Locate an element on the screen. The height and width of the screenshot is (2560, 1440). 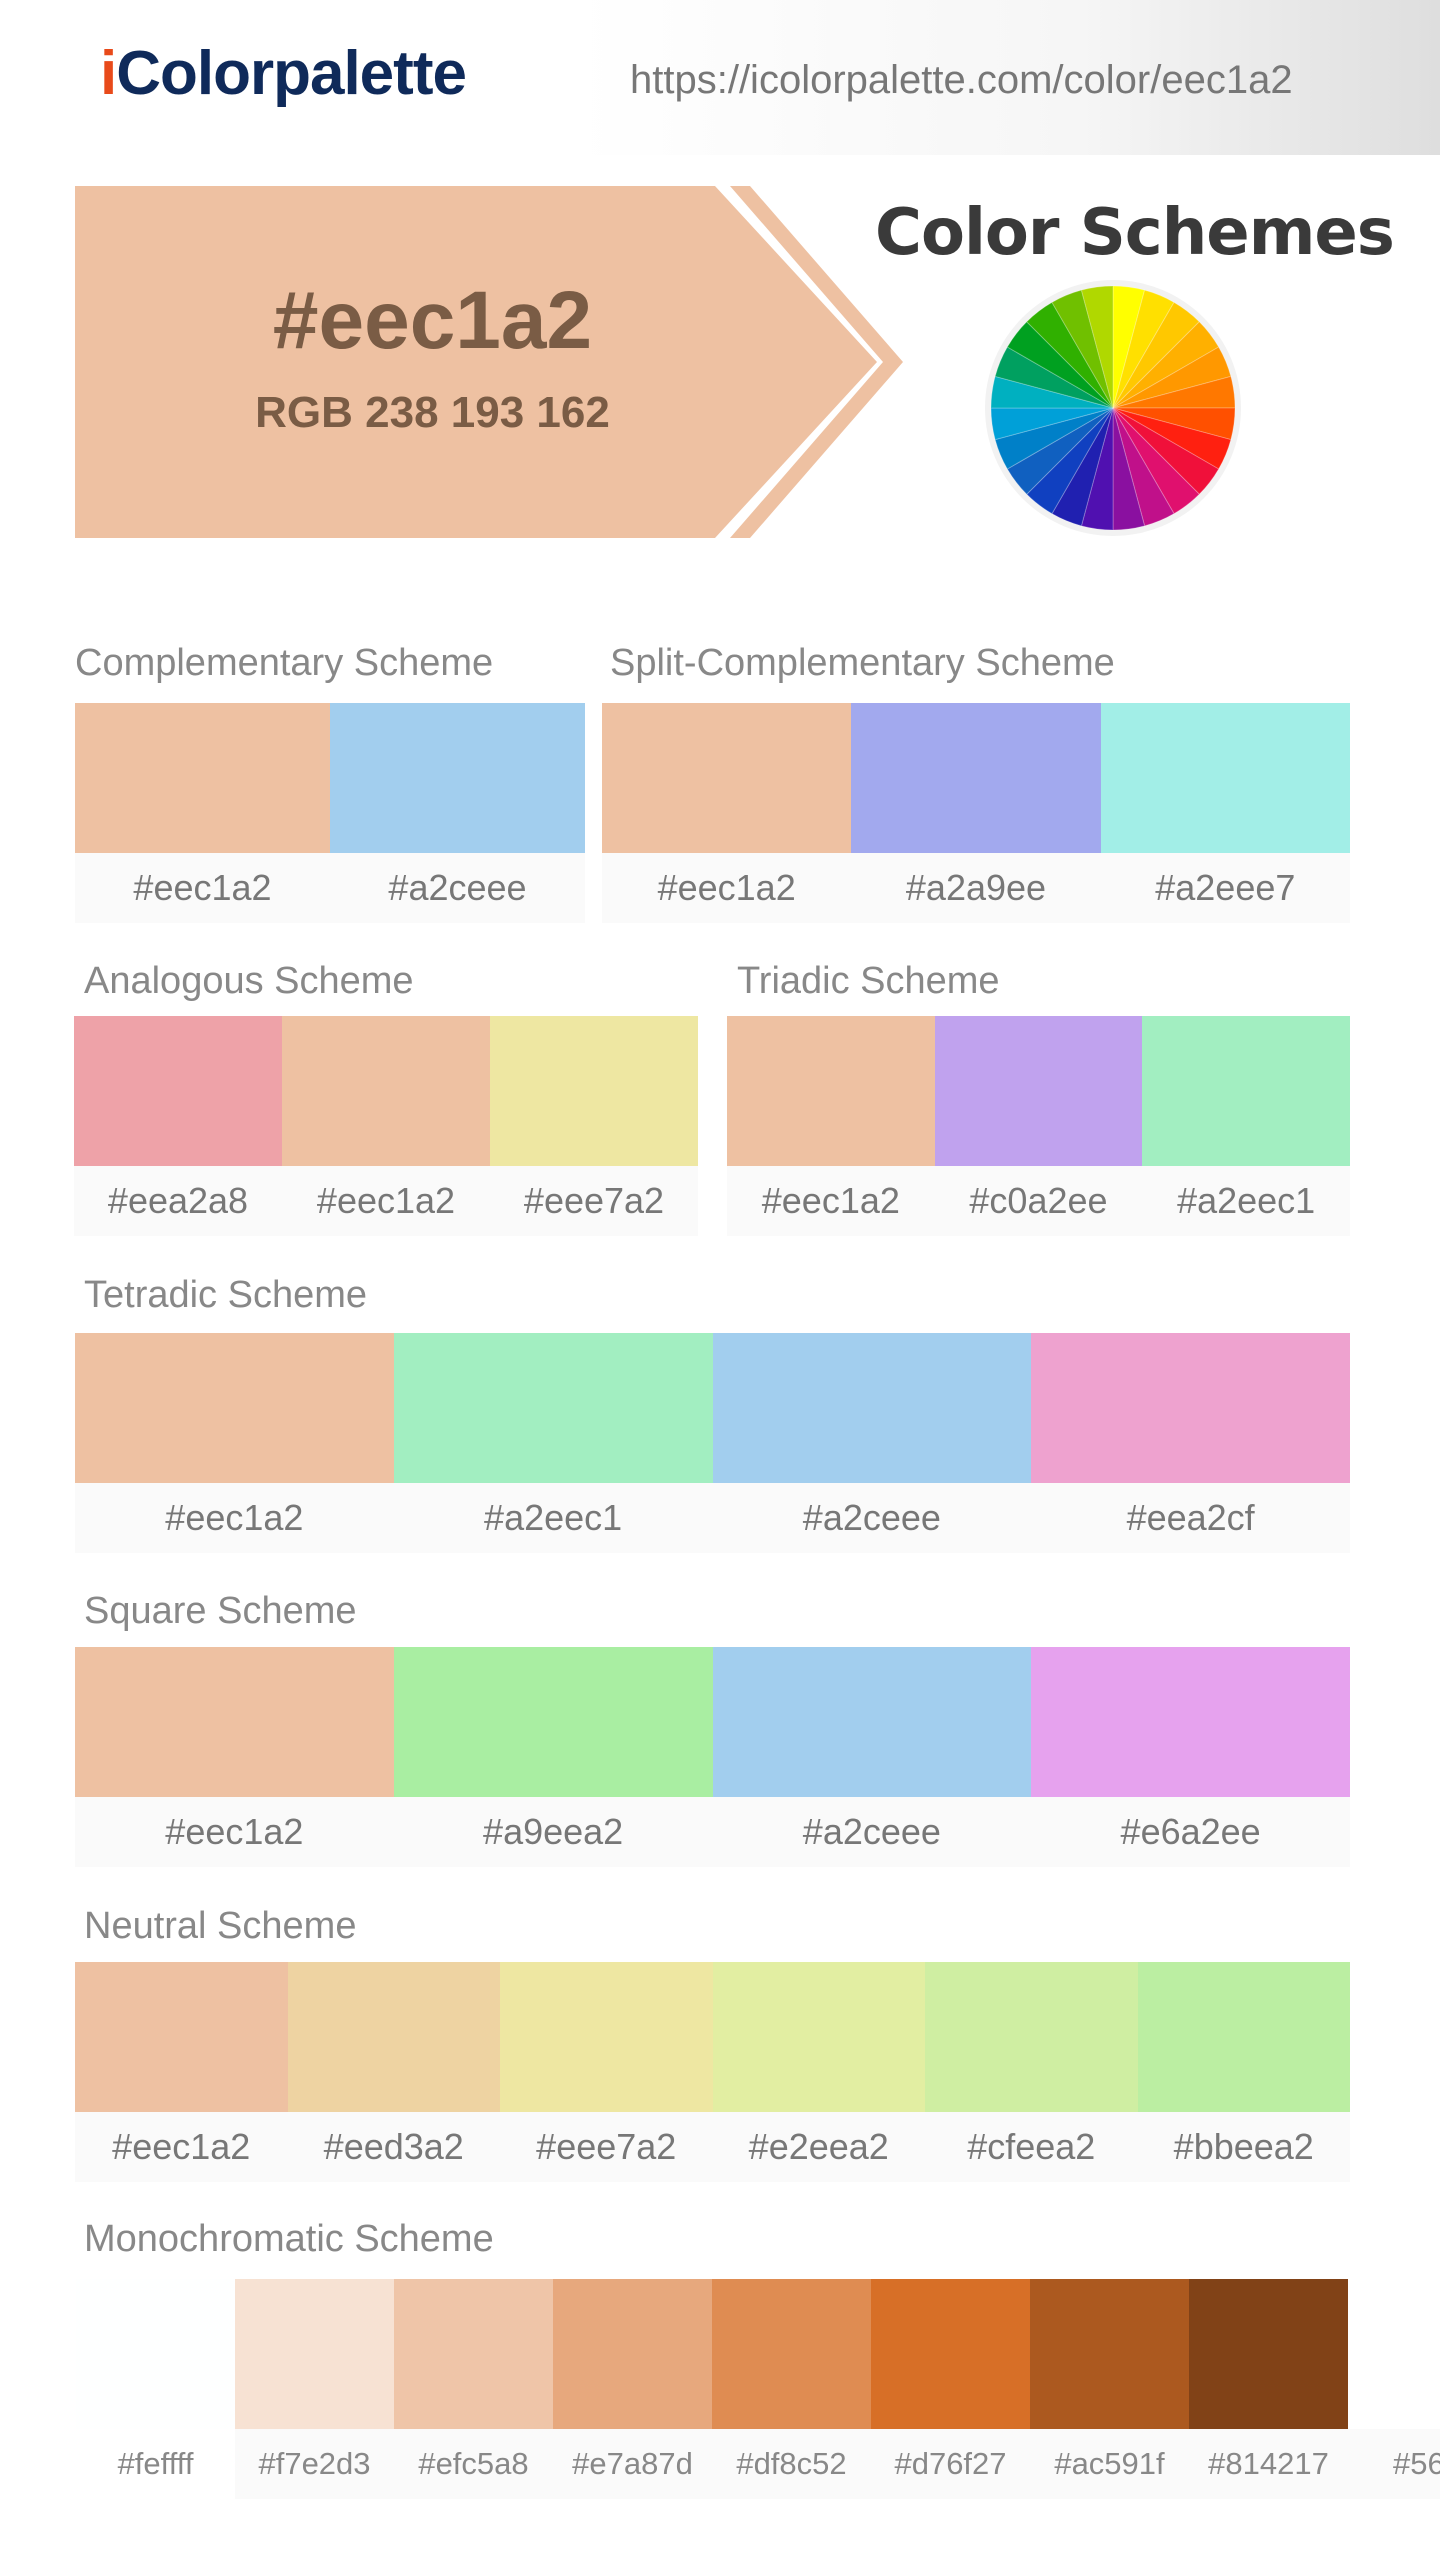
color-swatch: #562 is located at coordinates (1394, 2389).